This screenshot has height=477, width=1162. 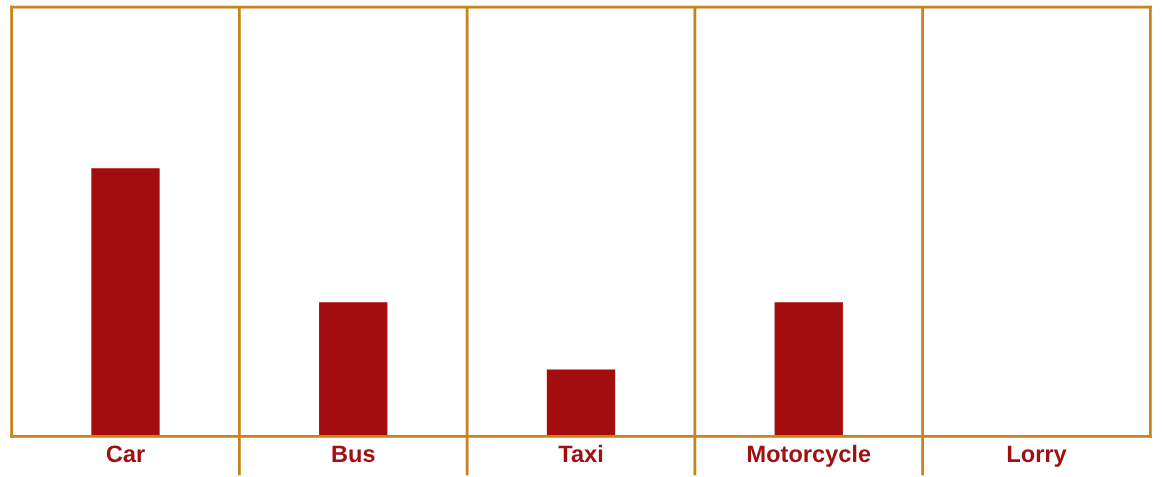 What do you see at coordinates (809, 455) in the screenshot?
I see `x-tick-label: Motorcycle` at bounding box center [809, 455].